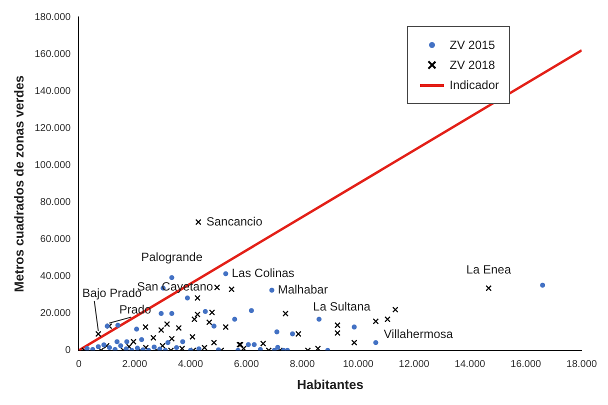  What do you see at coordinates (489, 269) in the screenshot?
I see `annotation: La Enea` at bounding box center [489, 269].